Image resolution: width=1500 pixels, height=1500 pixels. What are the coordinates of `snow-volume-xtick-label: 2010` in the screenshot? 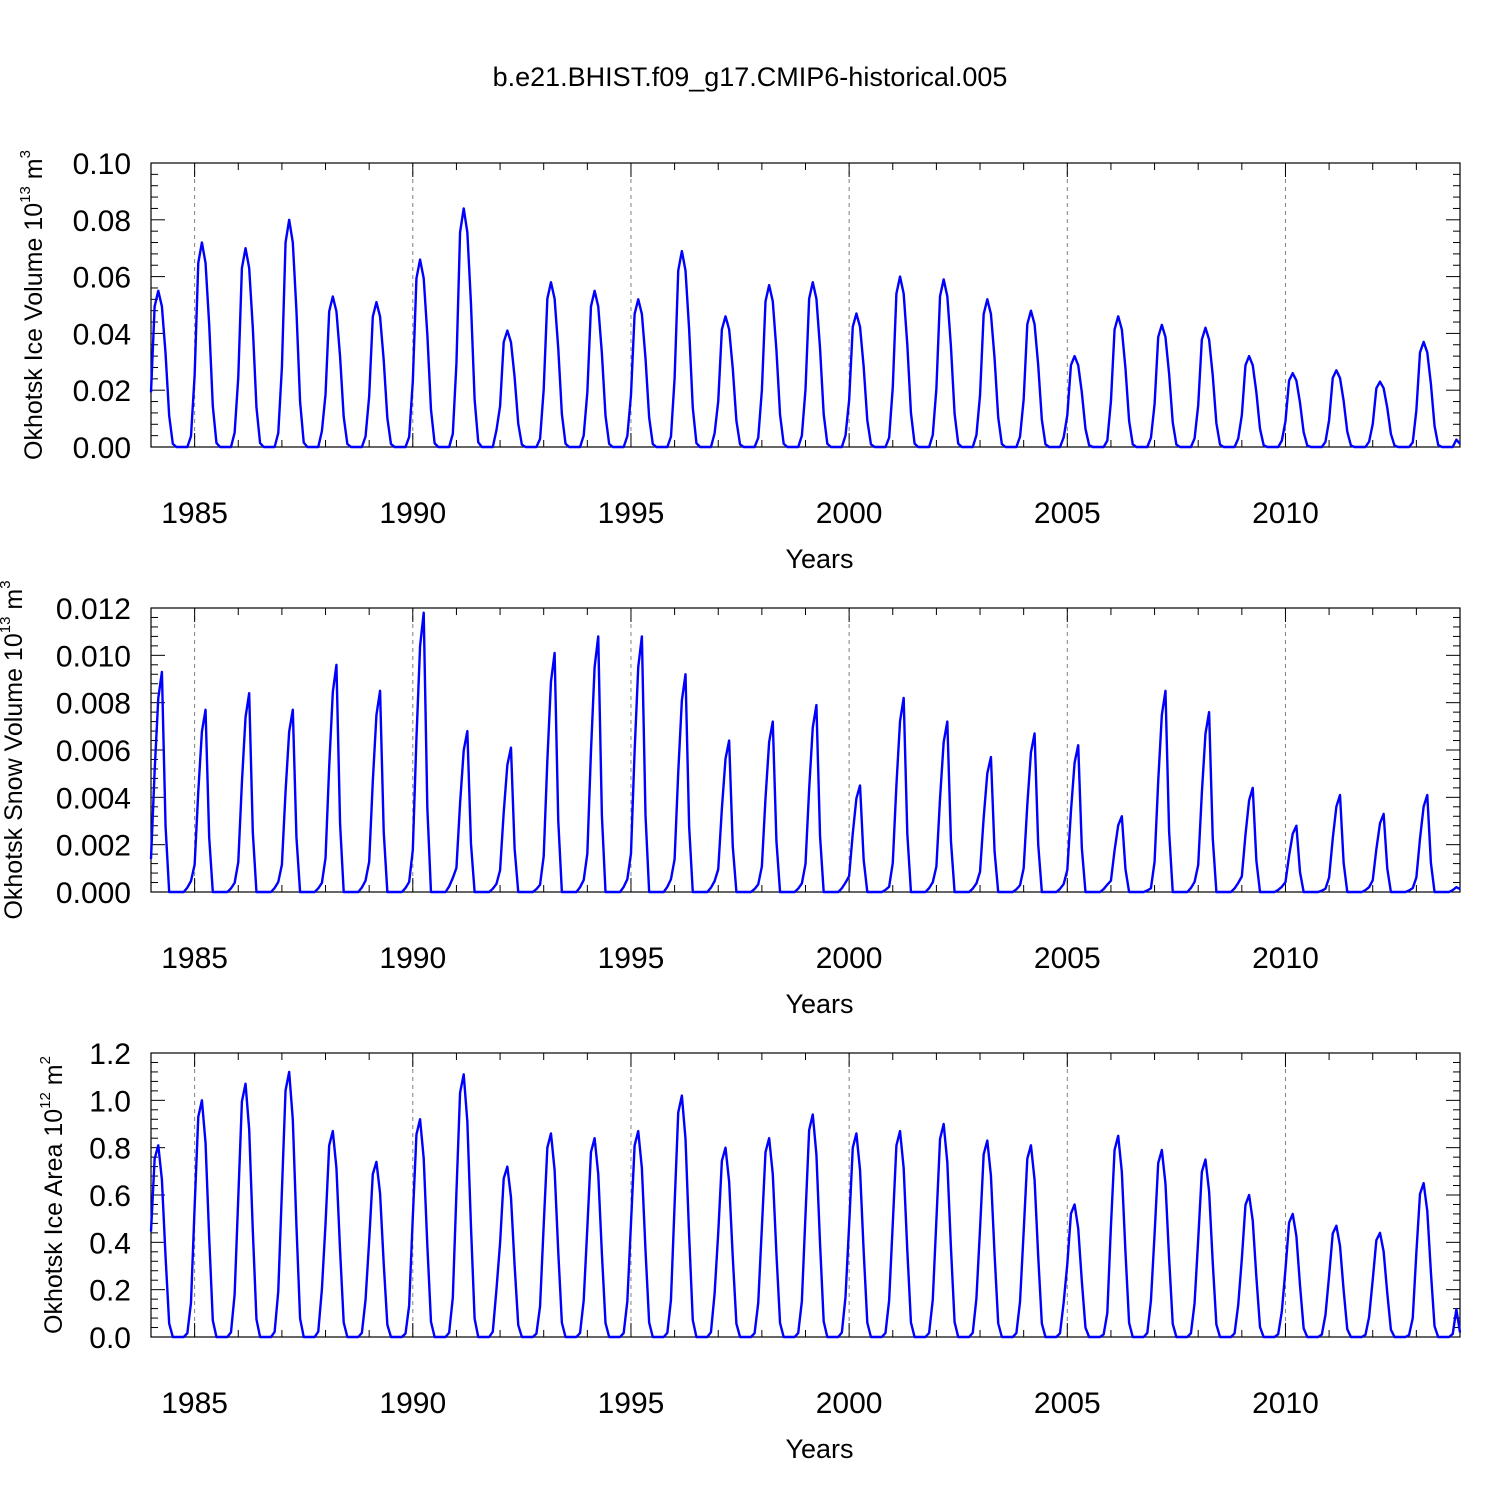 It's located at (1285, 958).